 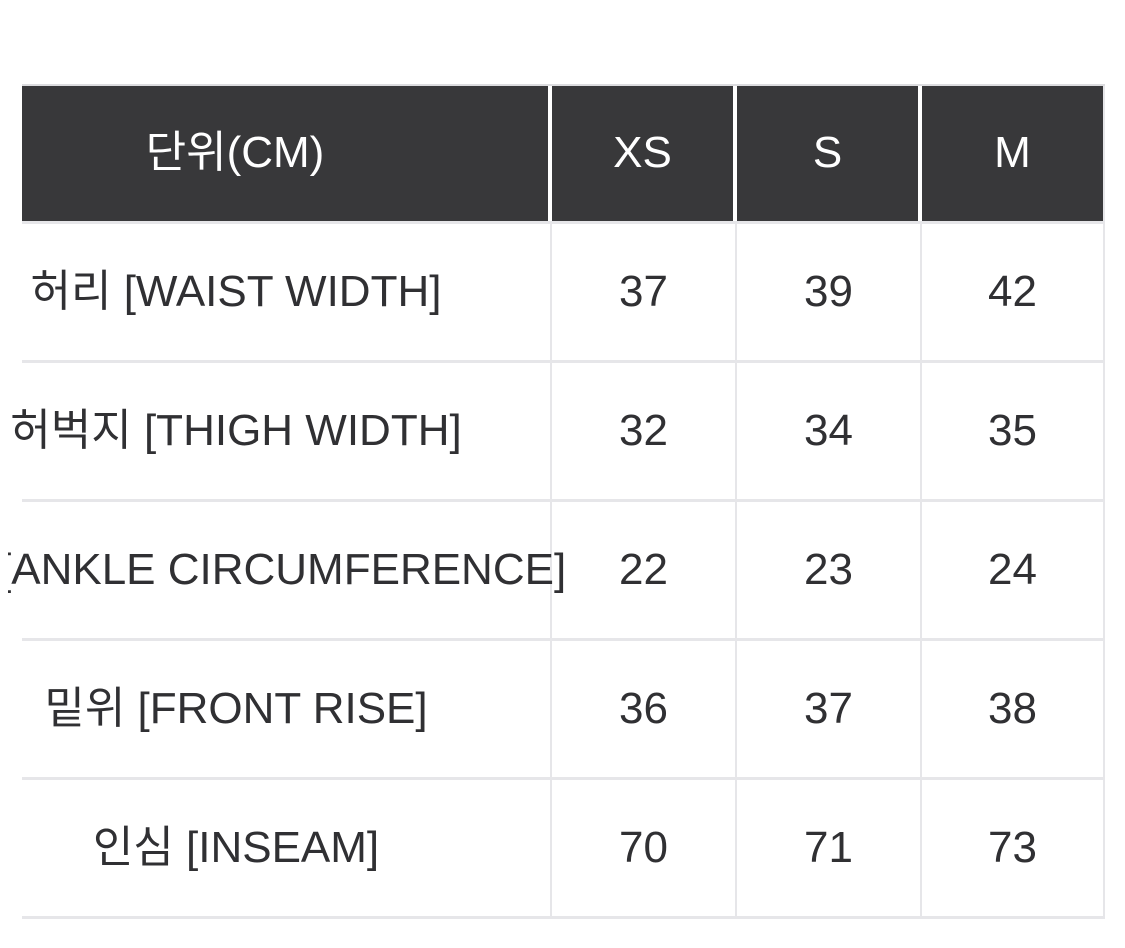 What do you see at coordinates (236, 708) in the screenshot?
I see `row-label-front-rise: 밑위 [FRONT RISE]` at bounding box center [236, 708].